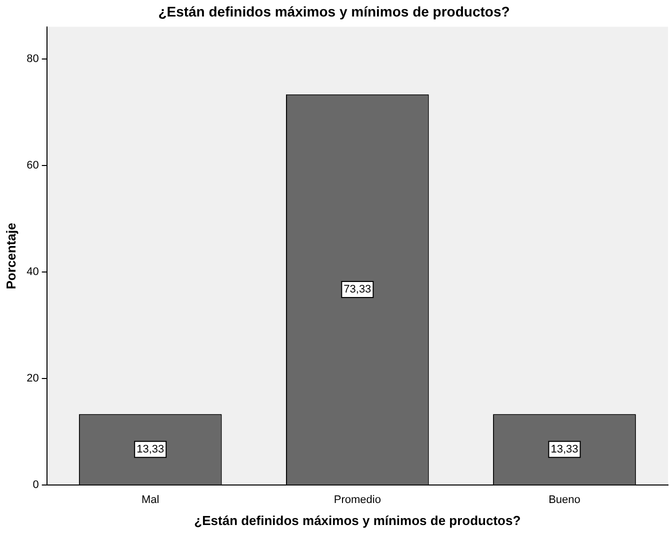 The image size is (670, 533). I want to click on x-tick-label: Mal, so click(150, 500).